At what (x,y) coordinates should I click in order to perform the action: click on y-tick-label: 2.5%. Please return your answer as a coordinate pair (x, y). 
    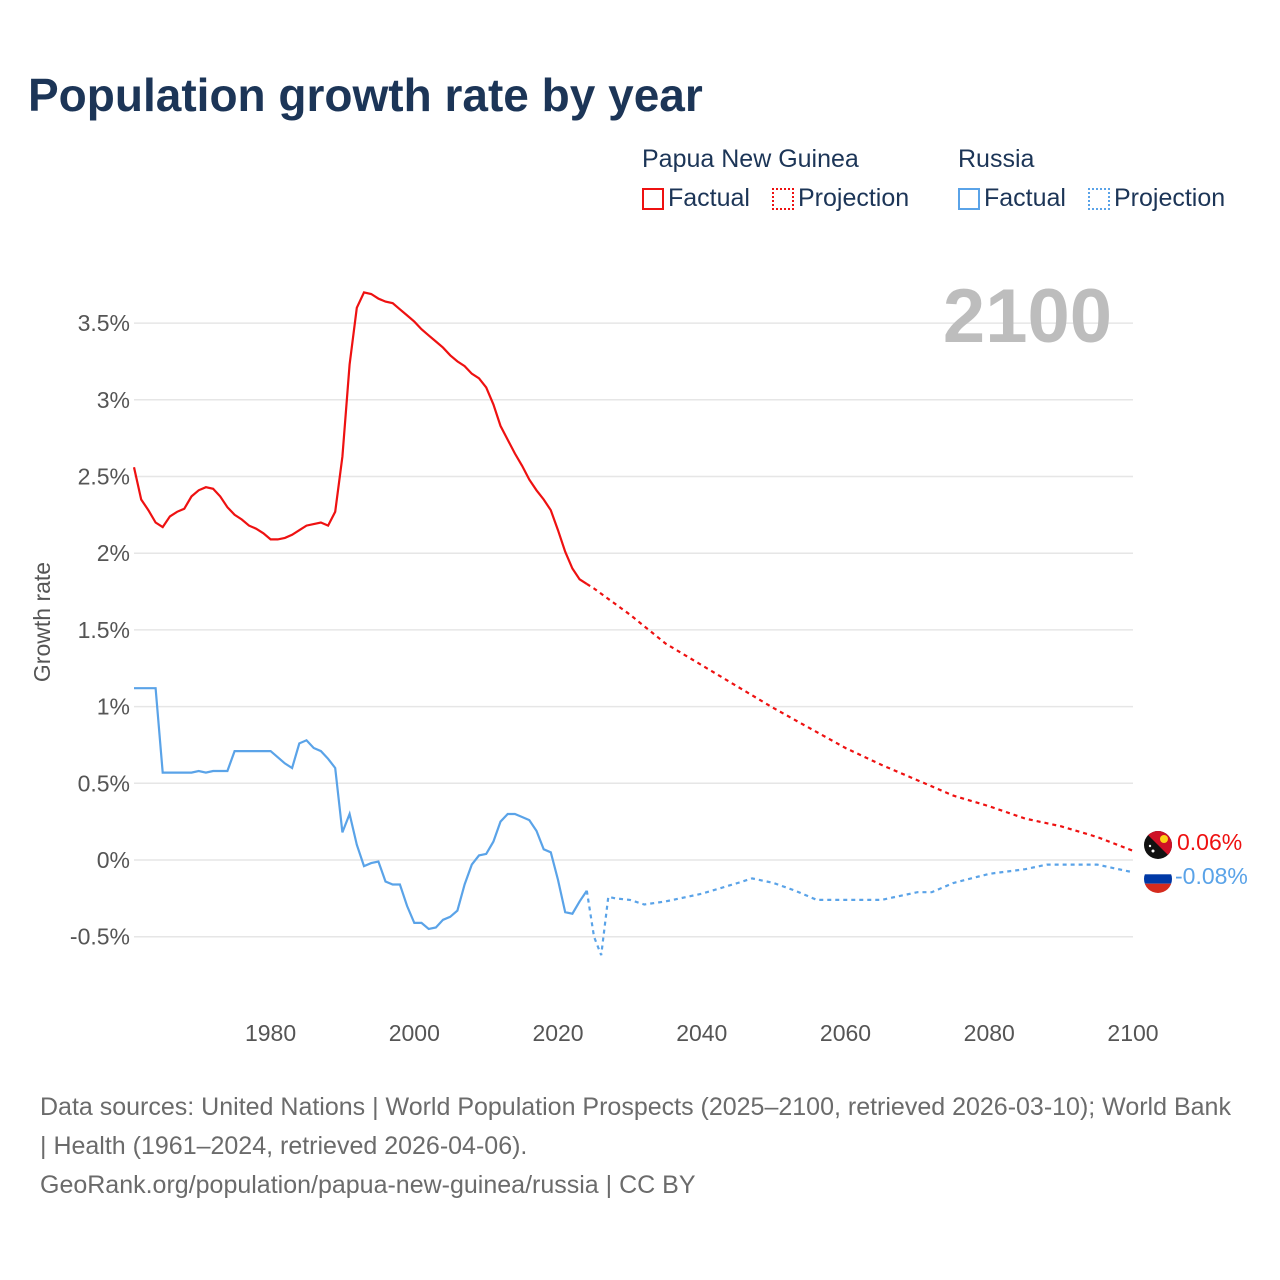
    Looking at the image, I should click on (104, 477).